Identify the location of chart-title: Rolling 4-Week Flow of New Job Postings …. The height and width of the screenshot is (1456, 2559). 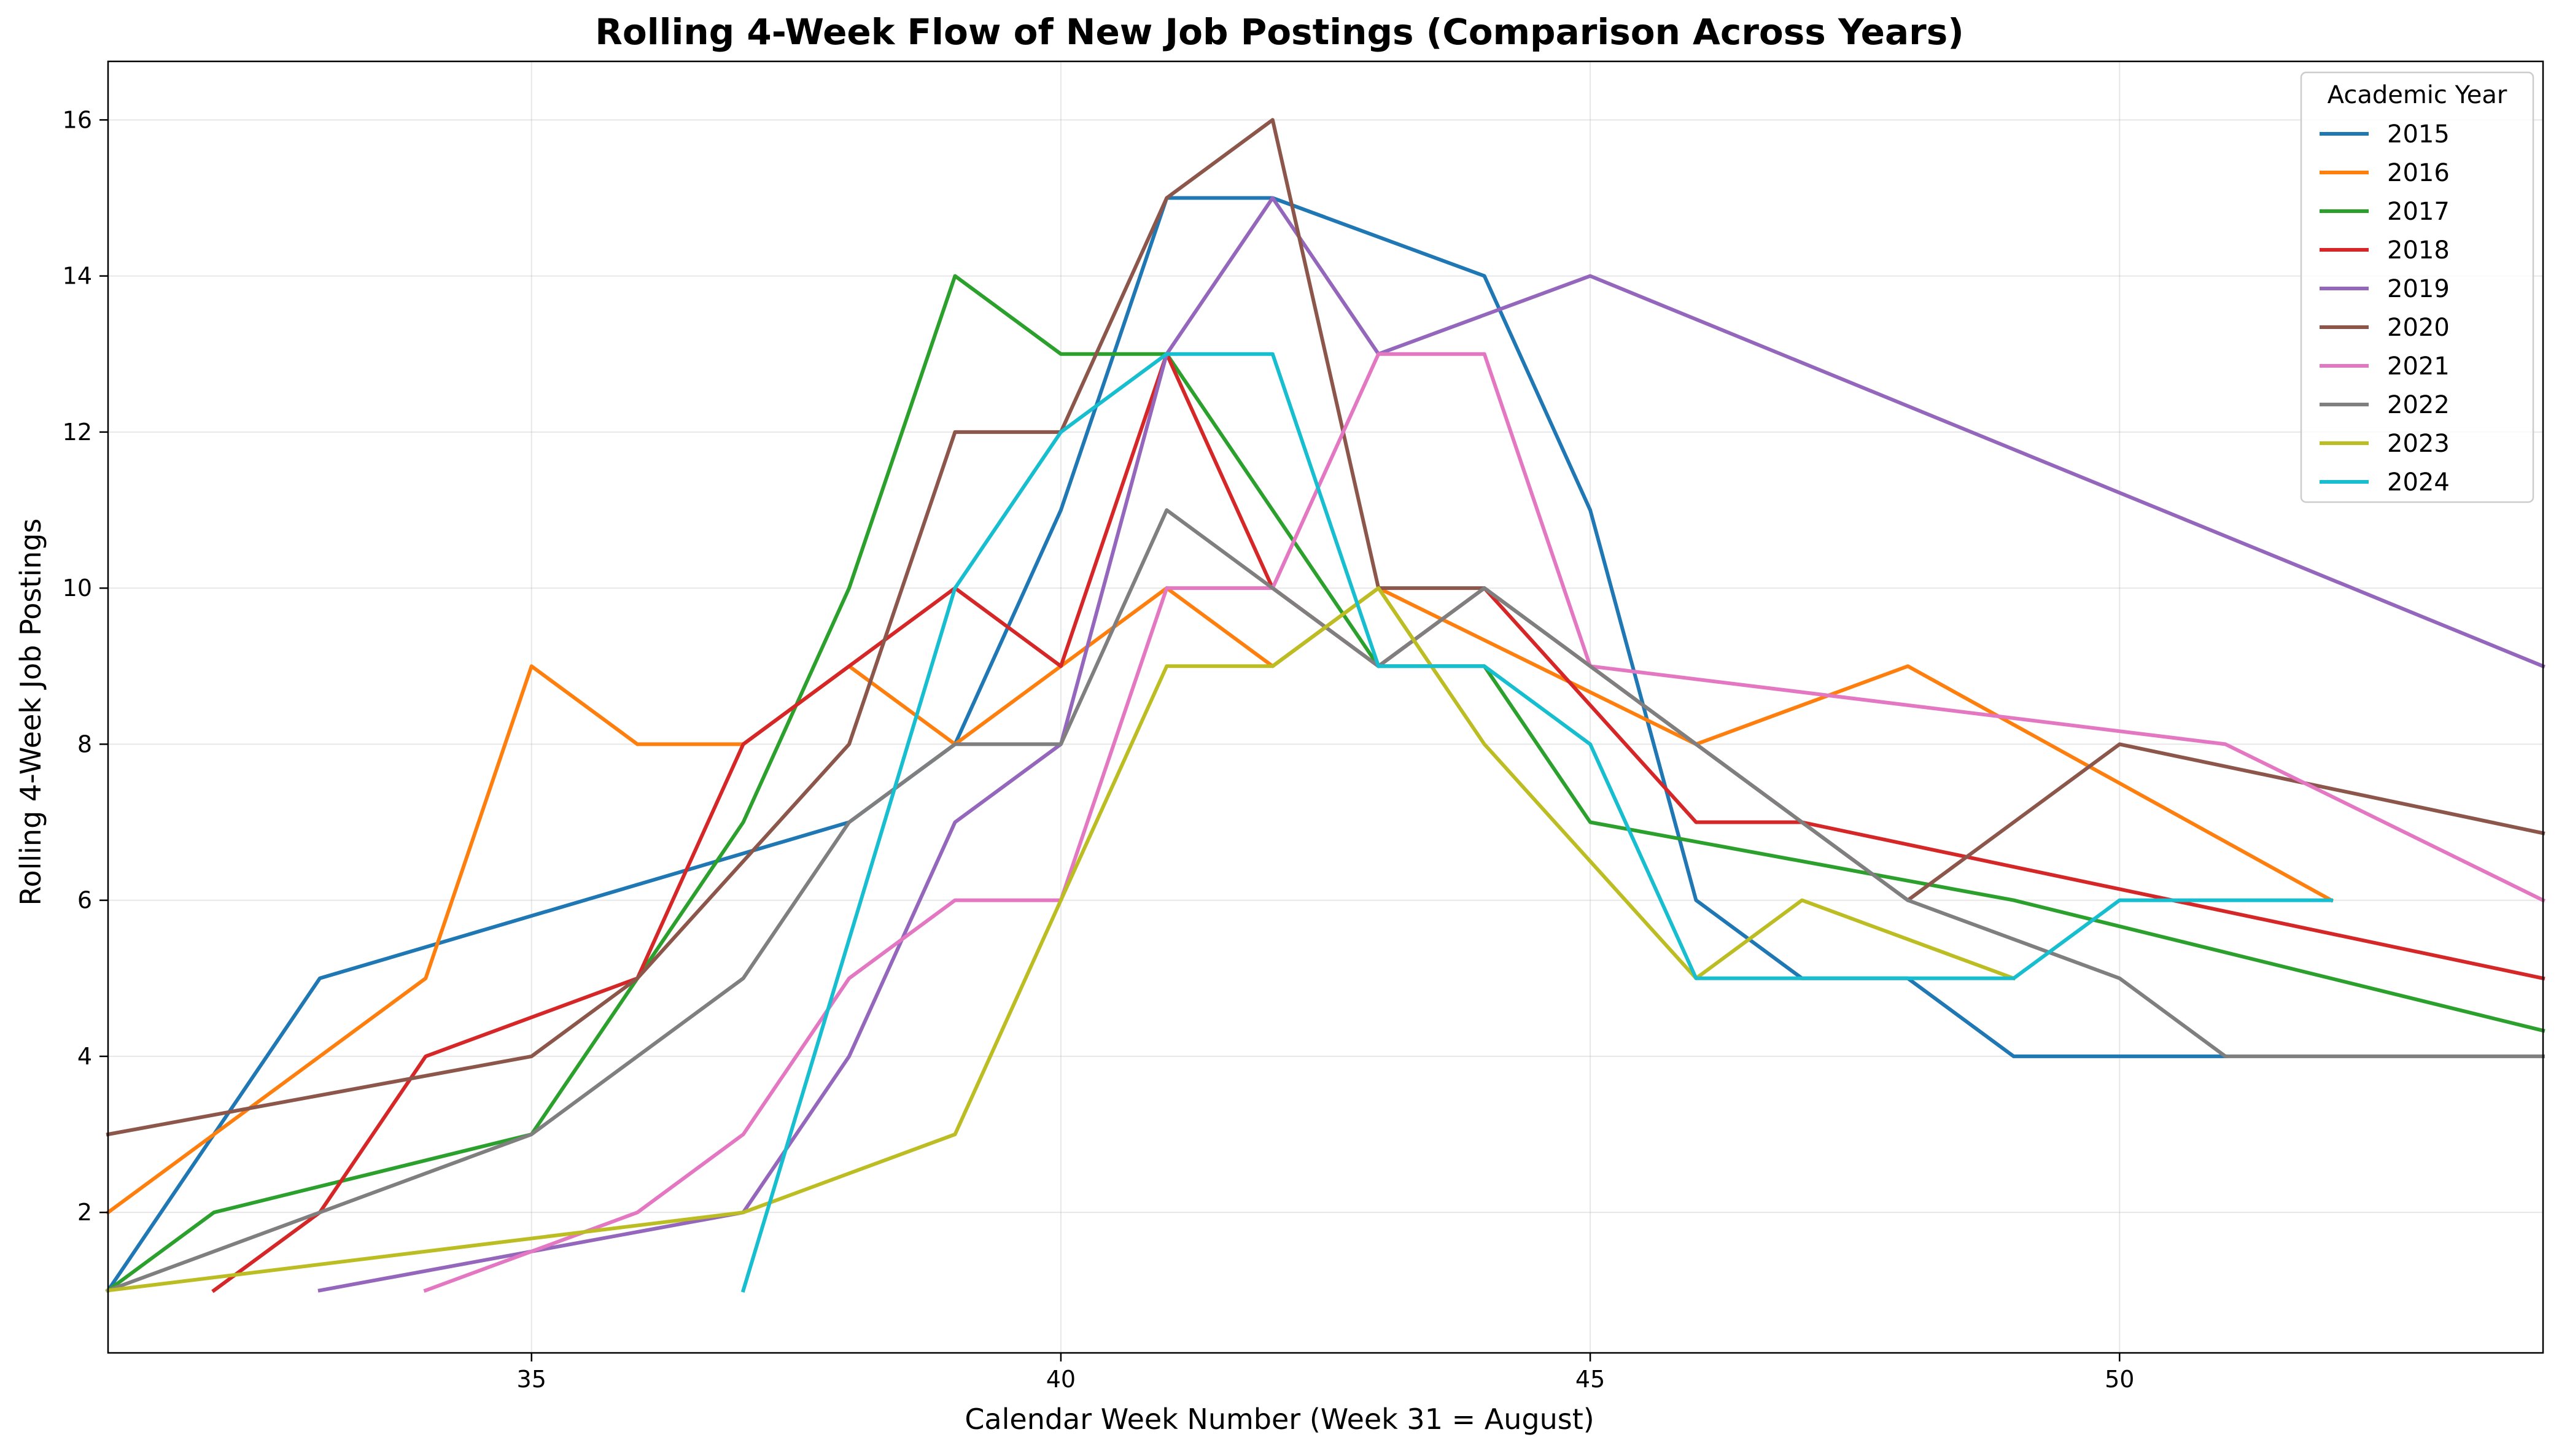
(1279, 32).